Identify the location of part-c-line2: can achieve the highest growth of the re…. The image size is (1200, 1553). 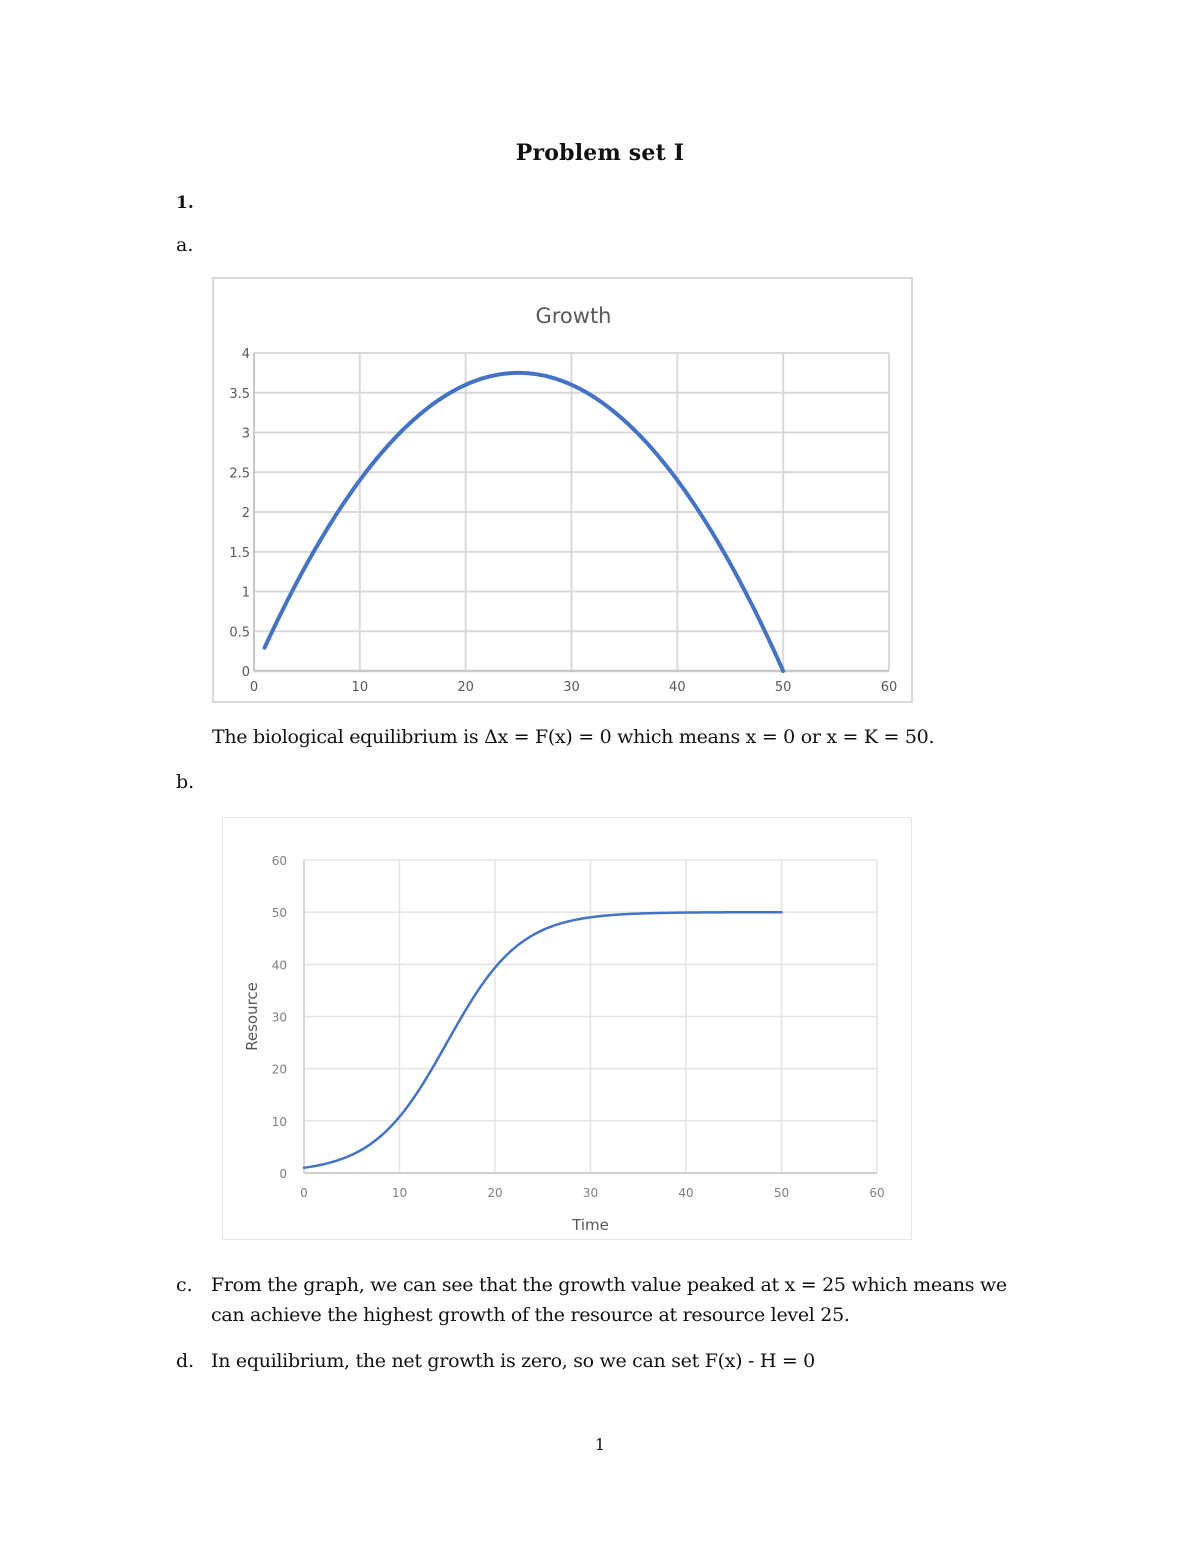
(530, 1315).